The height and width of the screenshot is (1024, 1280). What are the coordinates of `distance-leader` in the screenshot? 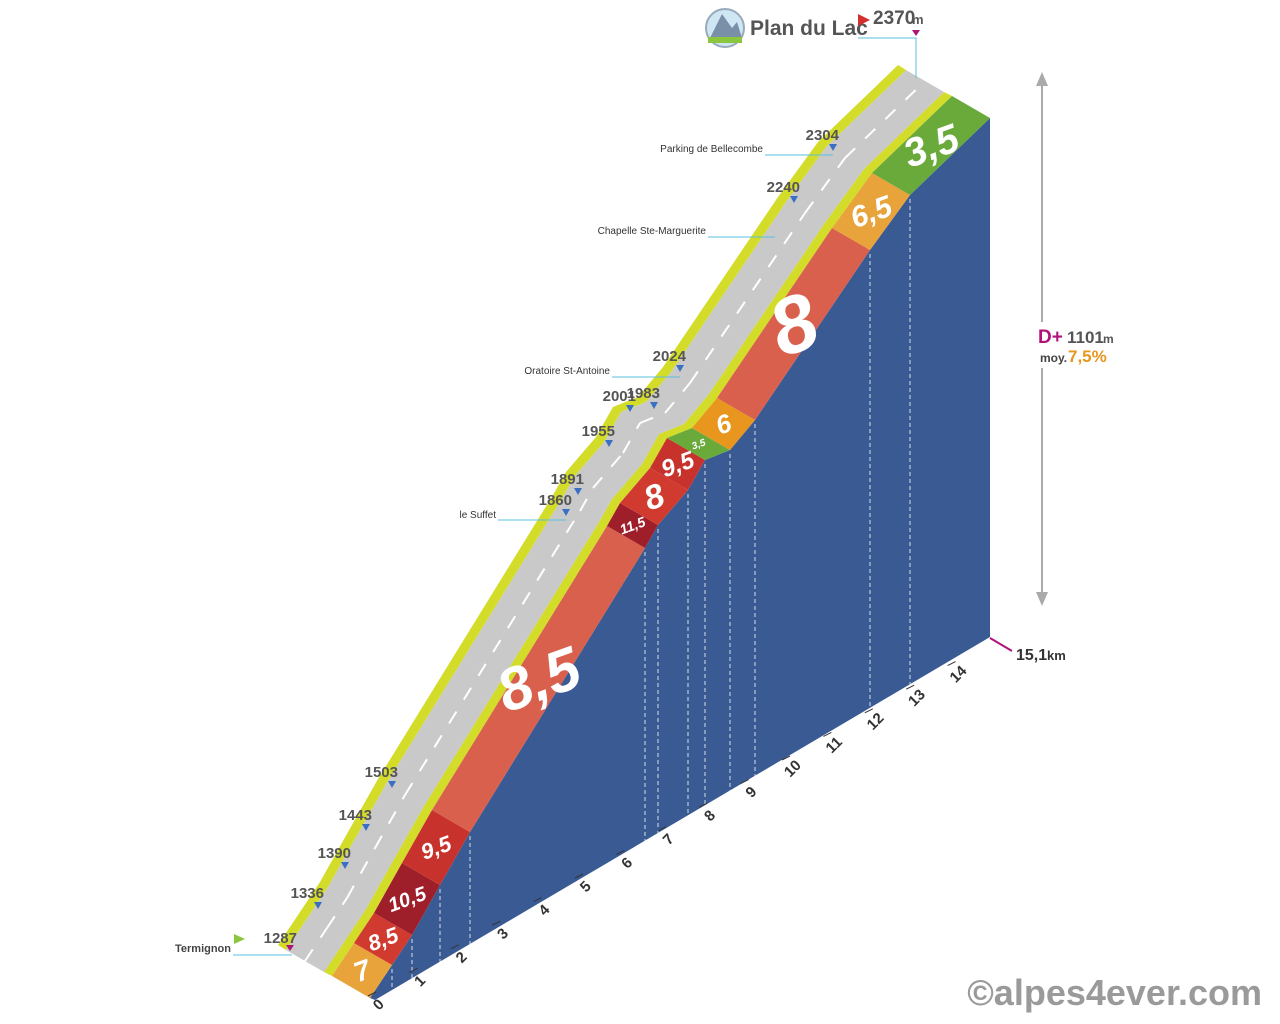 It's located at (1001, 644).